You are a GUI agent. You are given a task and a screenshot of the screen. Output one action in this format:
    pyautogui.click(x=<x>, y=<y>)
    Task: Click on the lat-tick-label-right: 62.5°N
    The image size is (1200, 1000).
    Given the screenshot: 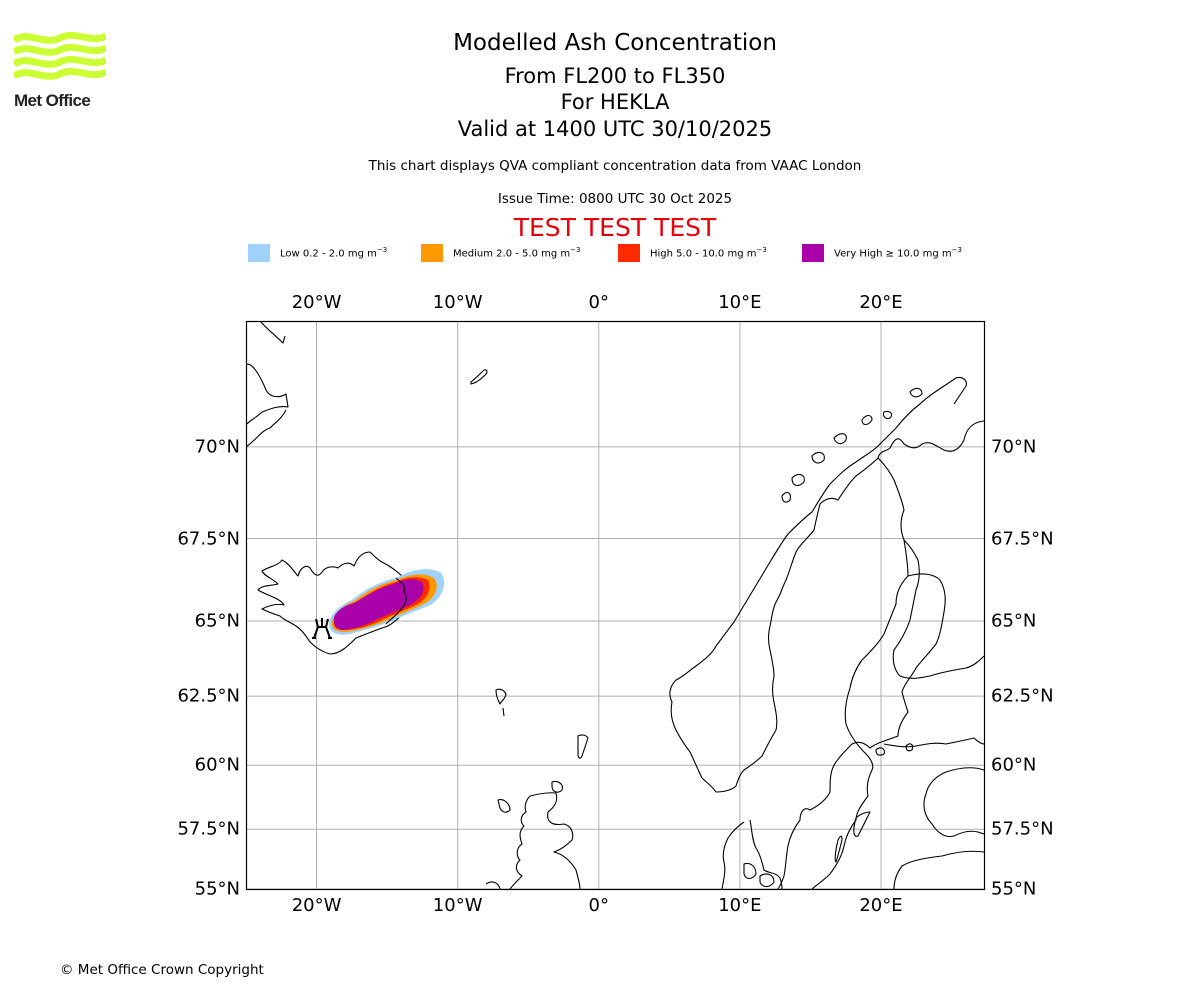 What is the action you would take?
    pyautogui.click(x=1022, y=696)
    